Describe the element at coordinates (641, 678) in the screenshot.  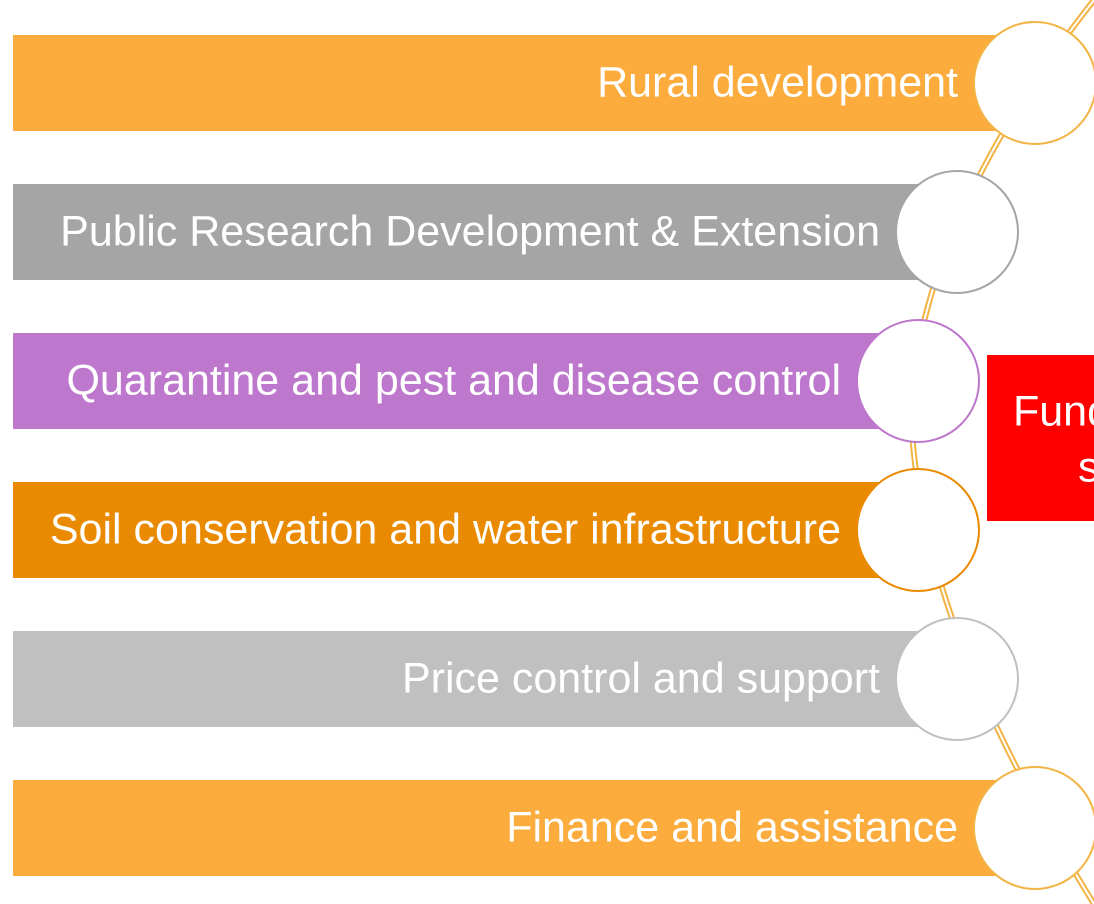
I see `item-label: Price control and support` at that location.